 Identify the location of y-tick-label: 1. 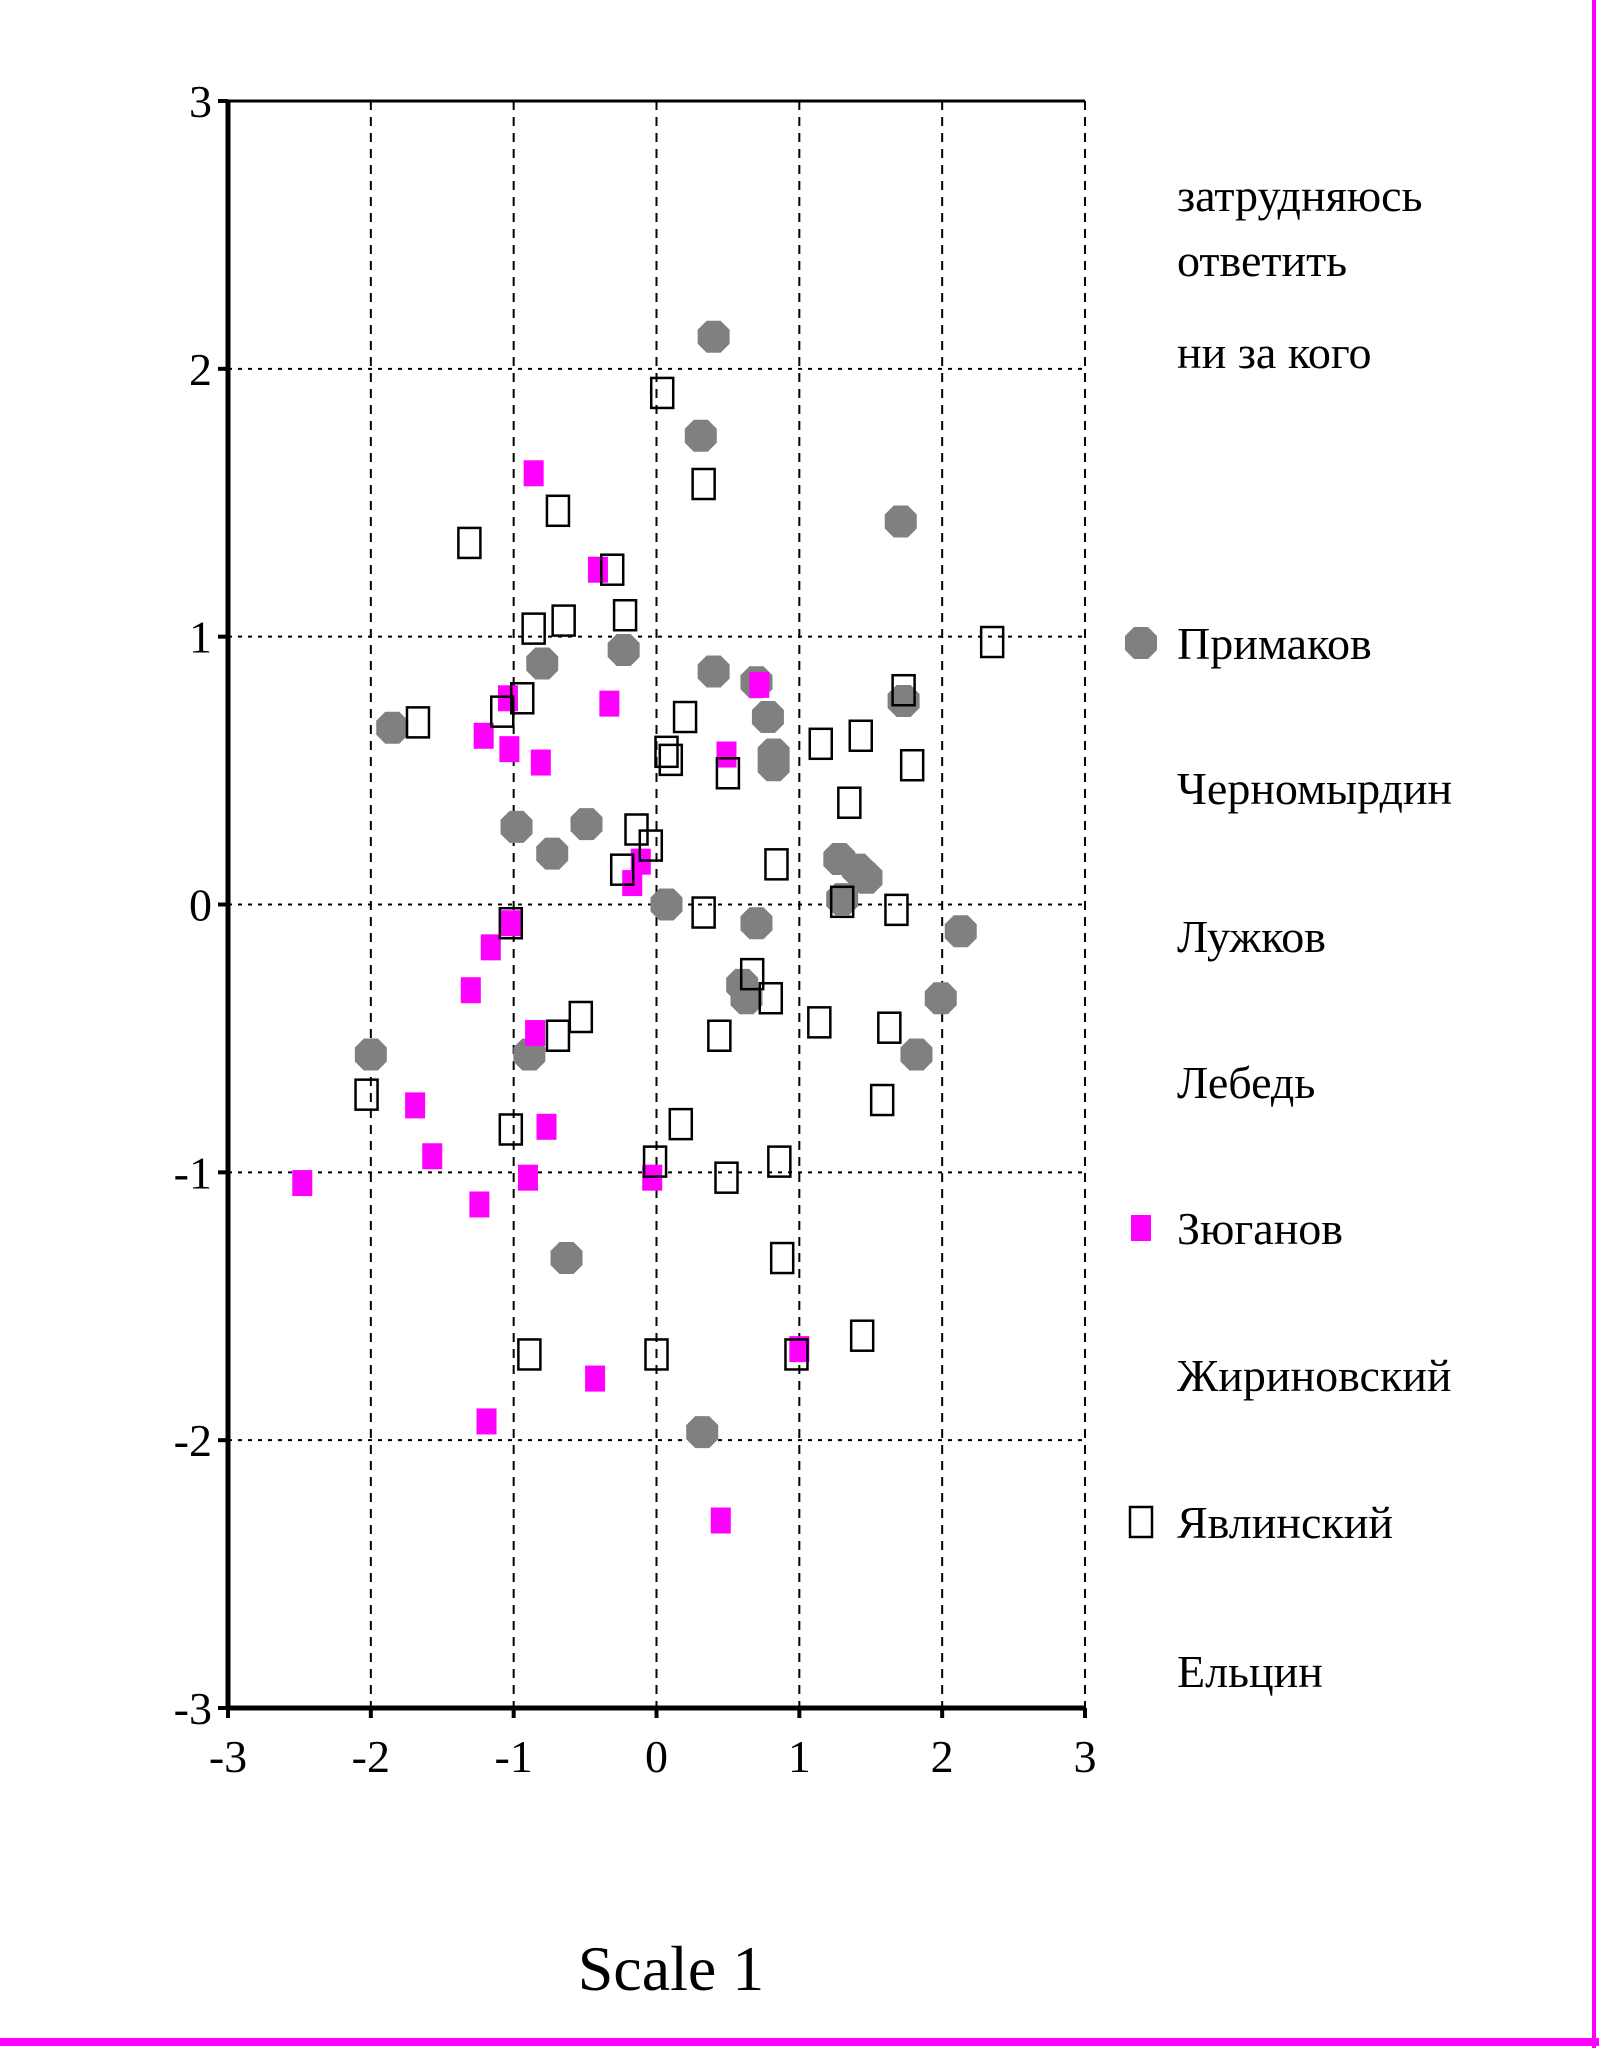
(200, 637).